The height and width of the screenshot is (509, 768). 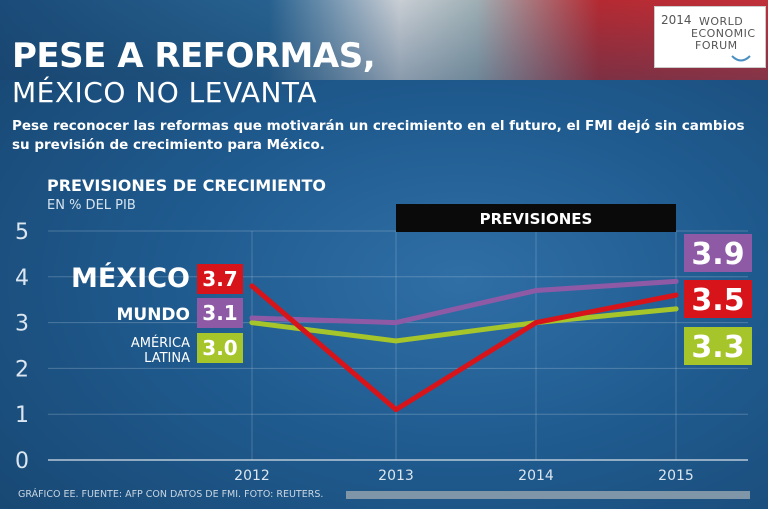 I want to click on america-latina-end-badge-bg, so click(x=718, y=346).